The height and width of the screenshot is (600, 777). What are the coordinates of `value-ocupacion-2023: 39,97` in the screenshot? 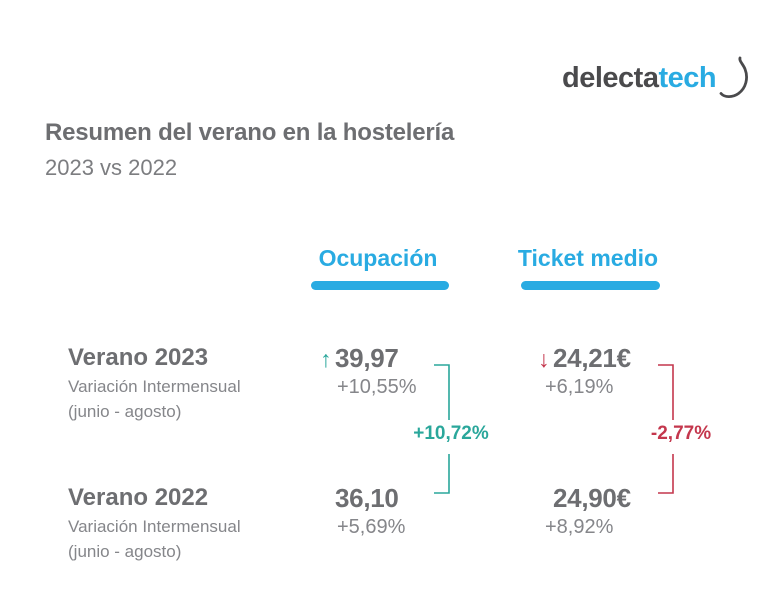 It's located at (367, 358).